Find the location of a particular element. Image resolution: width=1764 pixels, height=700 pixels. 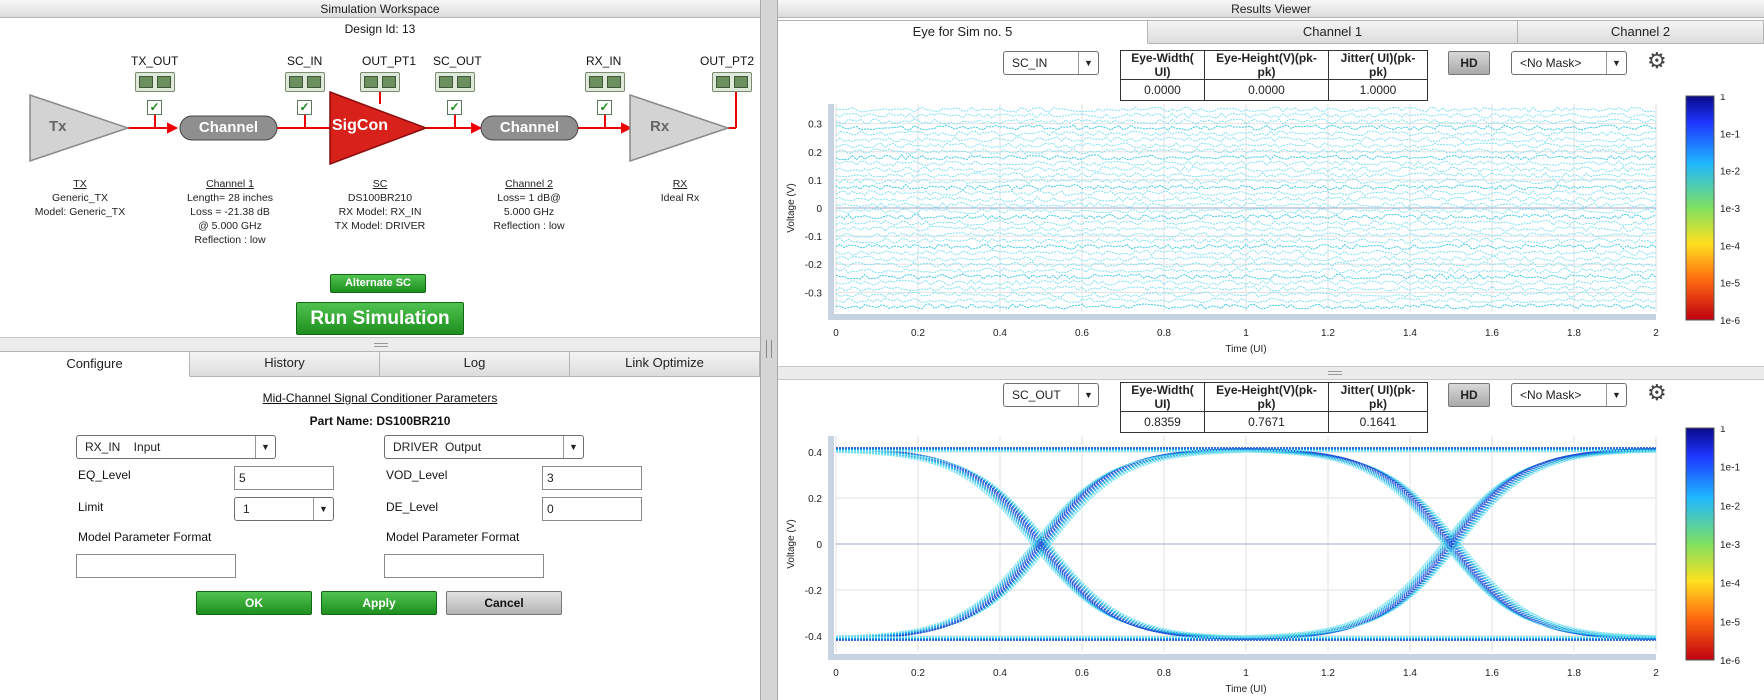

x-tick-label: 1.2 is located at coordinates (1328, 673).